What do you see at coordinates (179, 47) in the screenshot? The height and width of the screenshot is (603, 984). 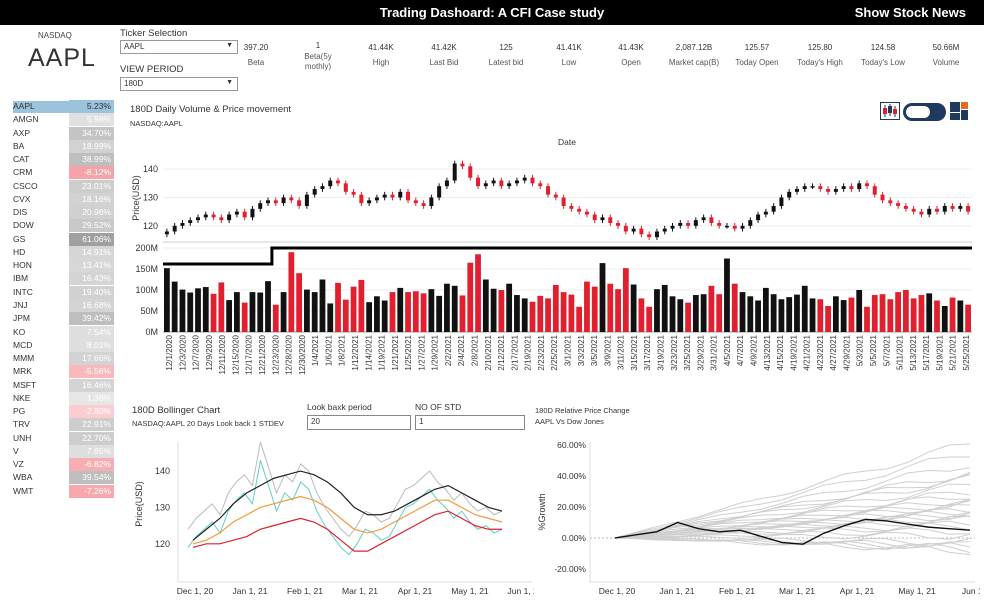 I see `ticker-select: AAPL ▼` at bounding box center [179, 47].